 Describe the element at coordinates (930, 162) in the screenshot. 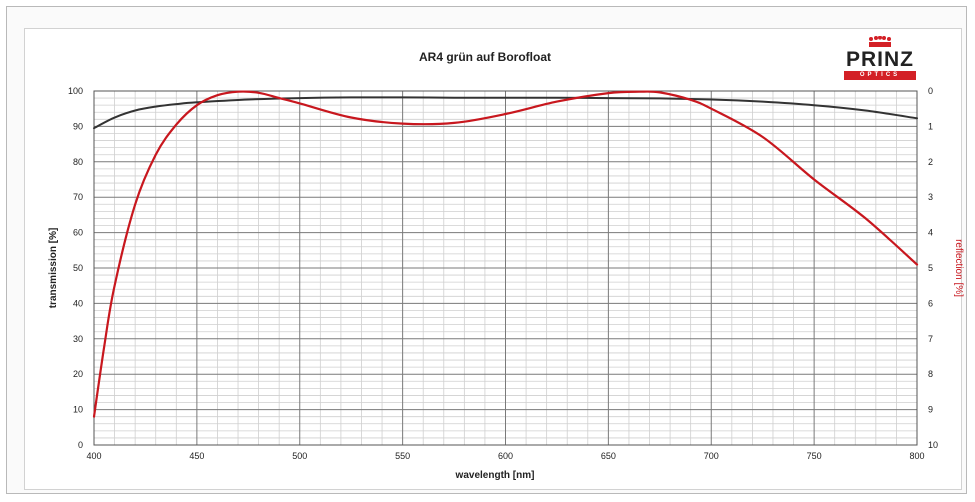

I see `y-right-tick-label: 2` at that location.